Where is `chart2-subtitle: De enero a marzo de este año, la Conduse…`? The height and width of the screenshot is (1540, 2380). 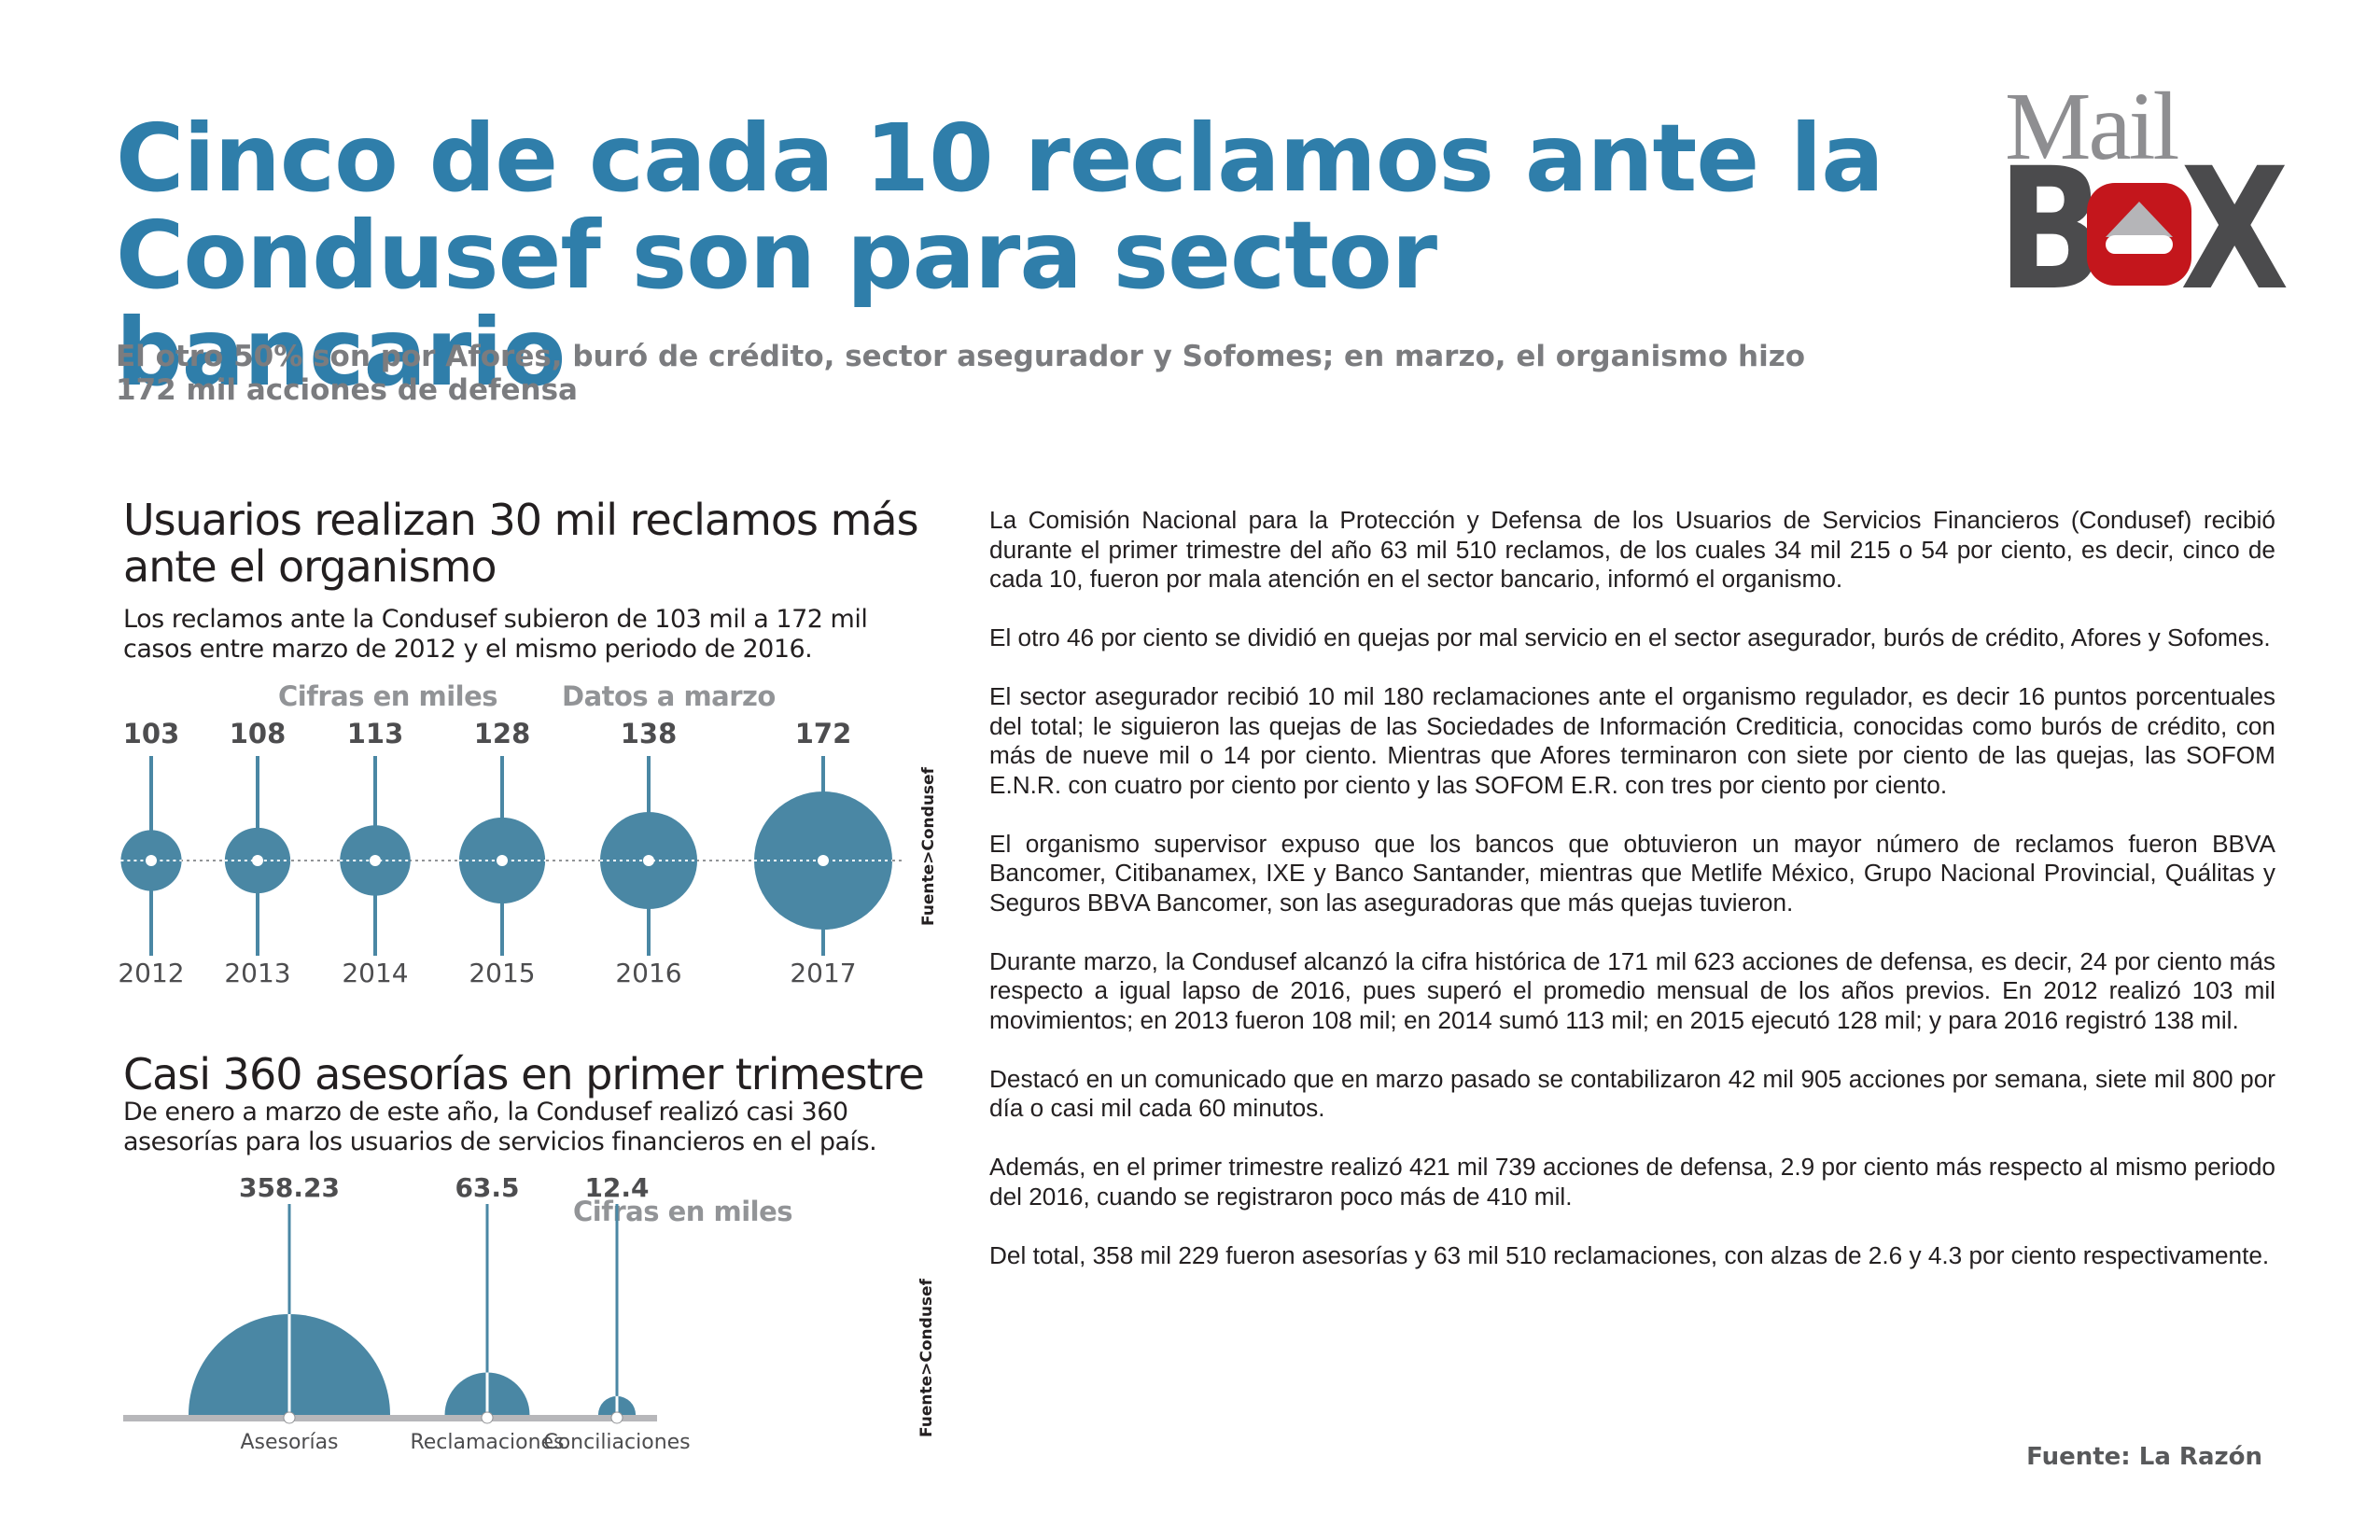 chart2-subtitle: De enero a marzo de este año, la Conduse… is located at coordinates (500, 1127).